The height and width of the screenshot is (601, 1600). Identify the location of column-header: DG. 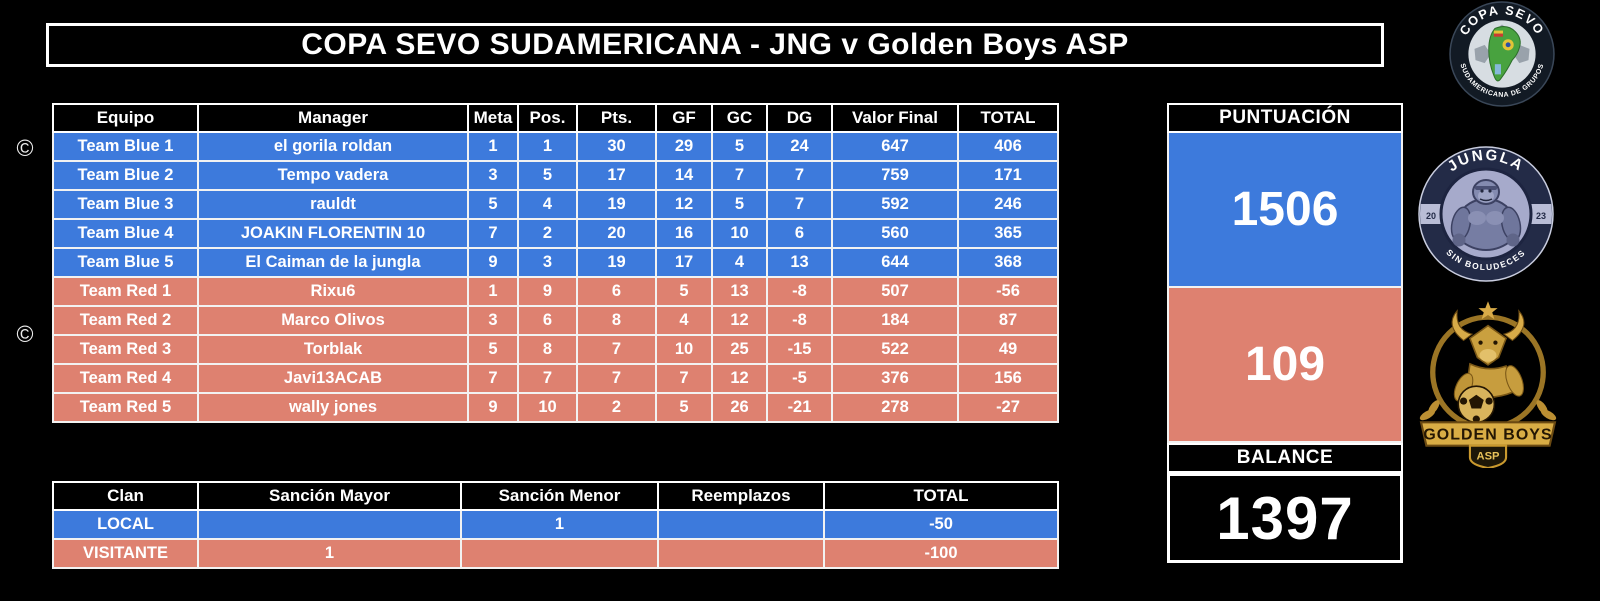
(799, 118).